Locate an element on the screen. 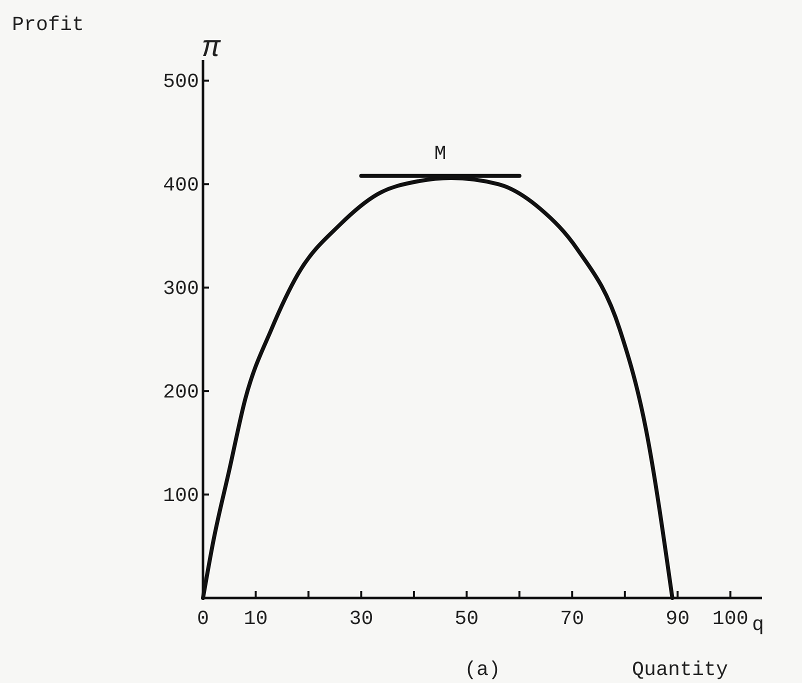 This screenshot has width=802, height=683. x-tick-label: 30 is located at coordinates (361, 620).